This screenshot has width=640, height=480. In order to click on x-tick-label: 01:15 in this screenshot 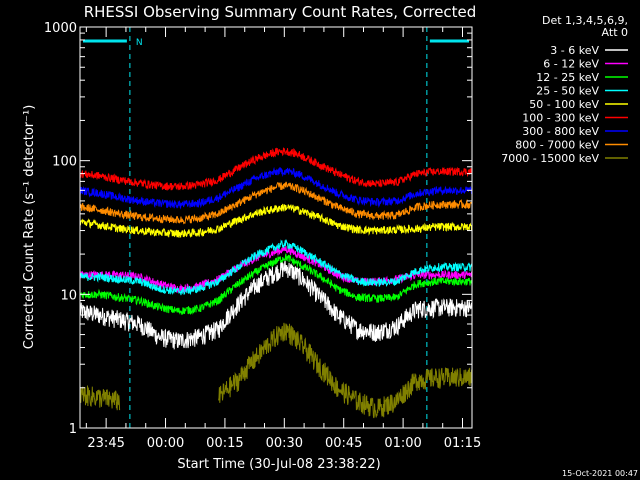, I will do `click(462, 443)`.